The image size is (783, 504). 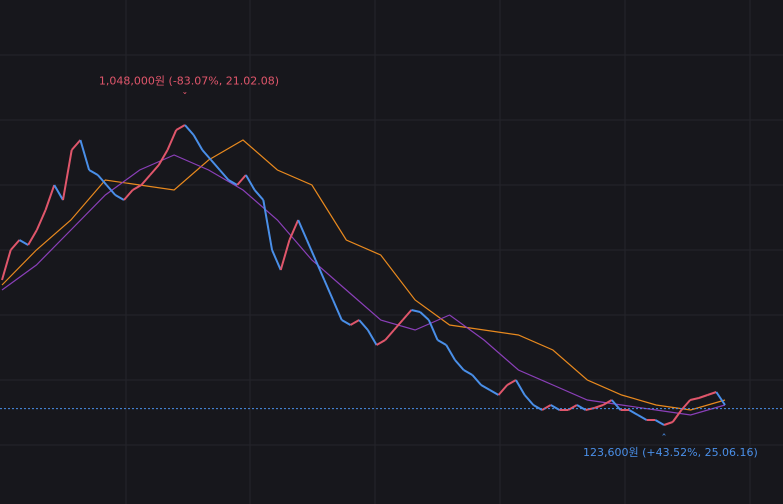 What do you see at coordinates (664, 438) in the screenshot?
I see `annotation-marker: ˆ` at bounding box center [664, 438].